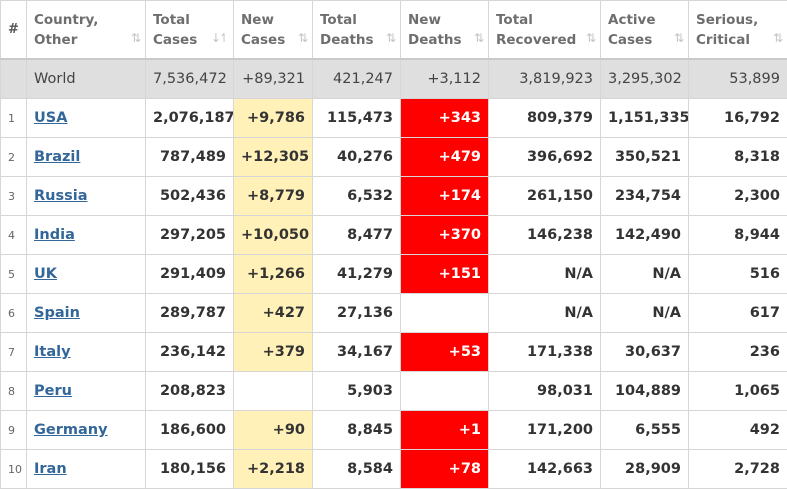 Image resolution: width=787 pixels, height=489 pixels. What do you see at coordinates (357, 352) in the screenshot?
I see `total-deaths-cell: 34,167` at bounding box center [357, 352].